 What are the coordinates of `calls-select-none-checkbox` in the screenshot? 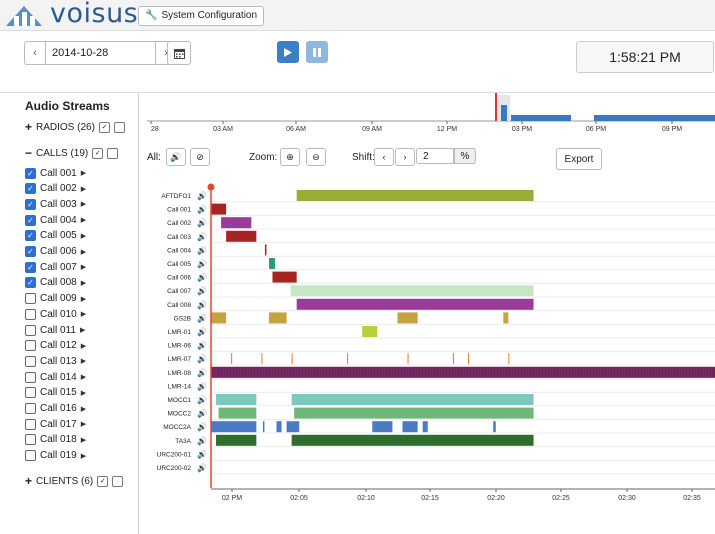 It's located at (113, 153).